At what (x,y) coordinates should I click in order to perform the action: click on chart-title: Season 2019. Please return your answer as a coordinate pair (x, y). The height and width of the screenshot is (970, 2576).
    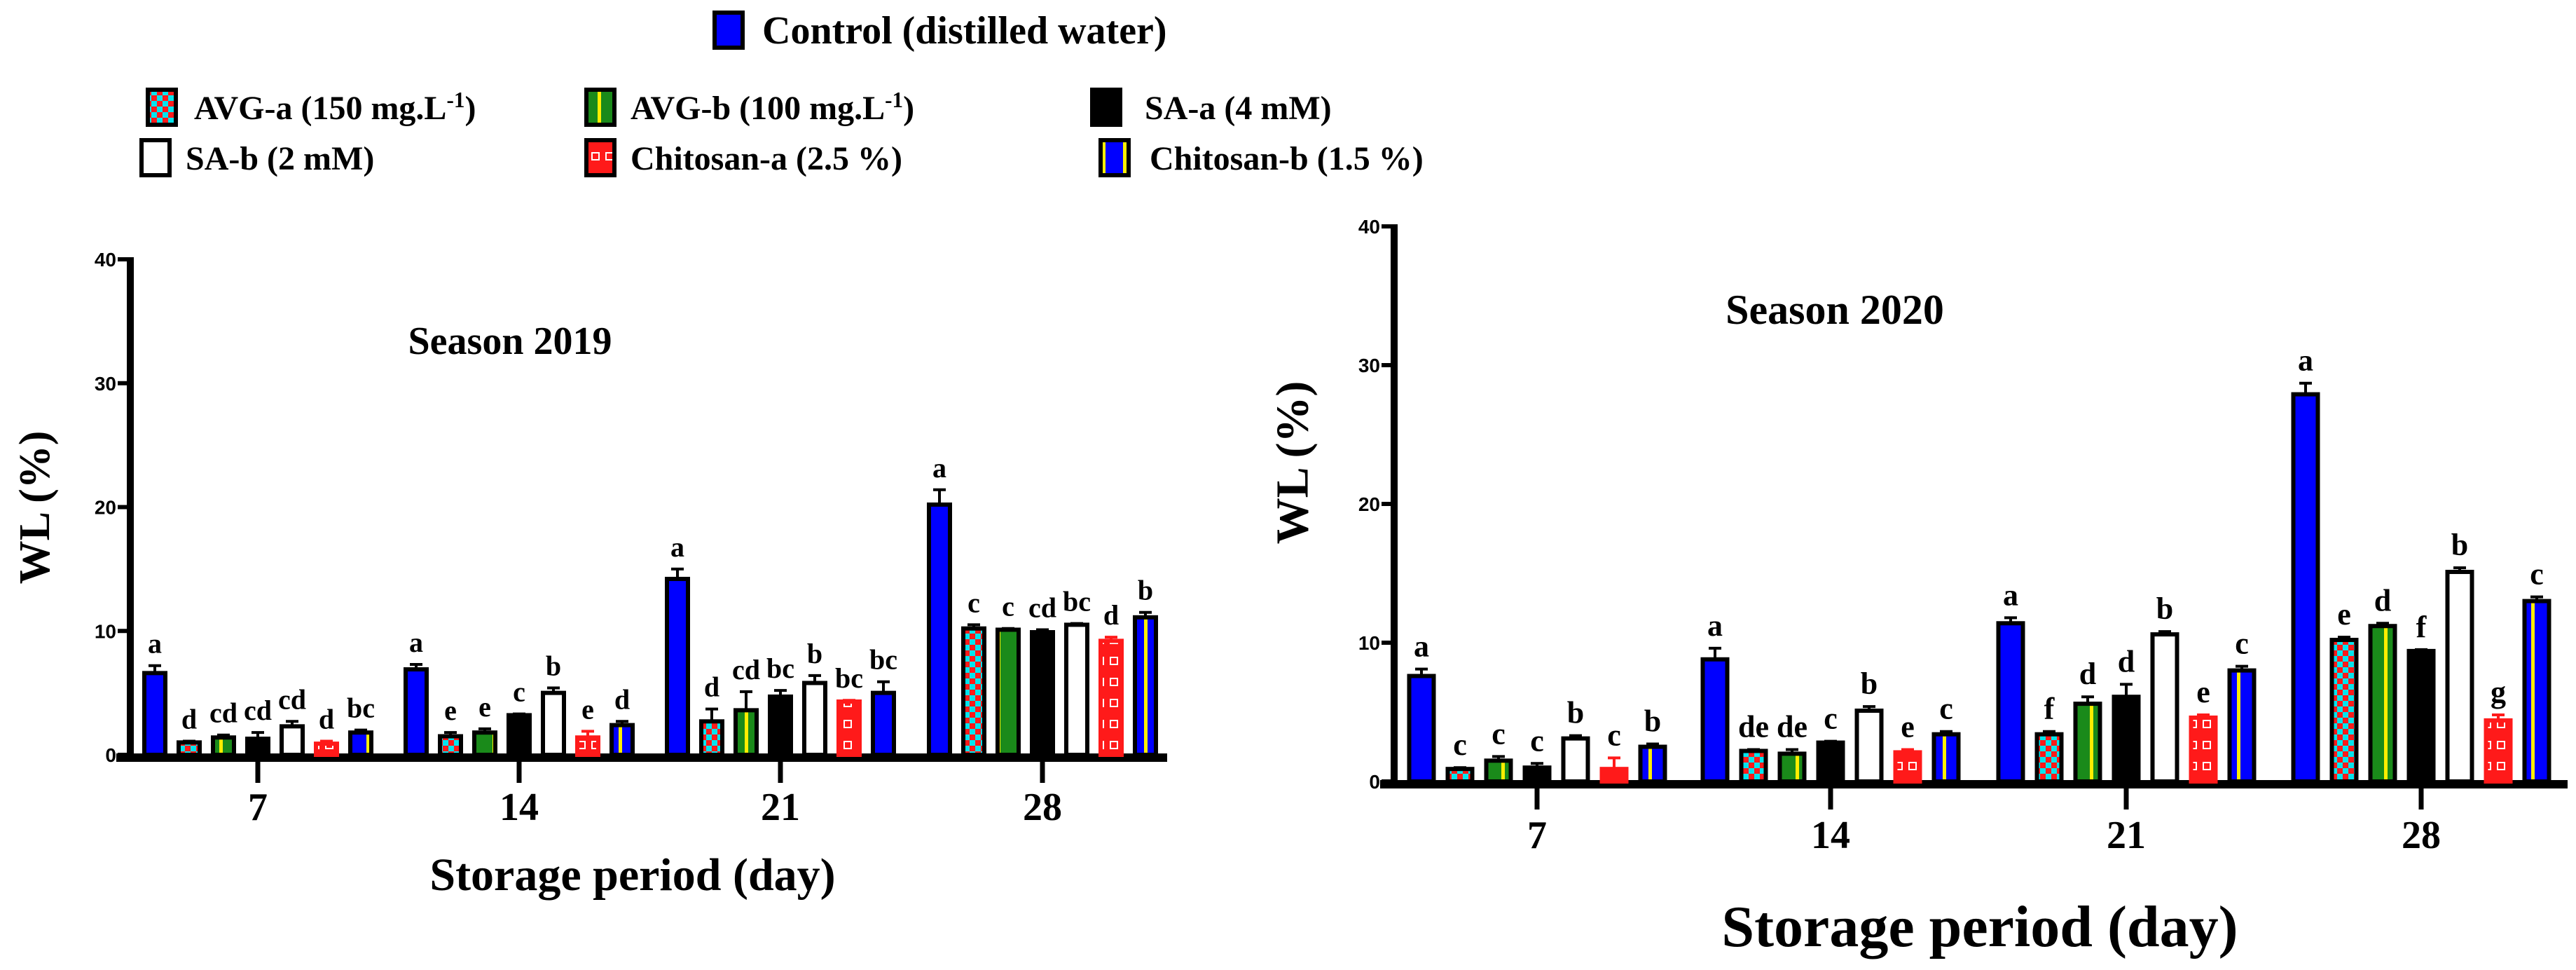
    Looking at the image, I should click on (510, 341).